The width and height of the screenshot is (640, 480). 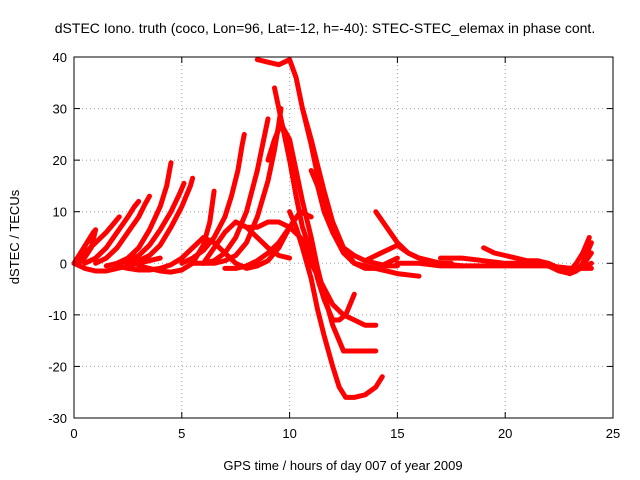 What do you see at coordinates (60, 212) in the screenshot?
I see `y-tick-label: 10` at bounding box center [60, 212].